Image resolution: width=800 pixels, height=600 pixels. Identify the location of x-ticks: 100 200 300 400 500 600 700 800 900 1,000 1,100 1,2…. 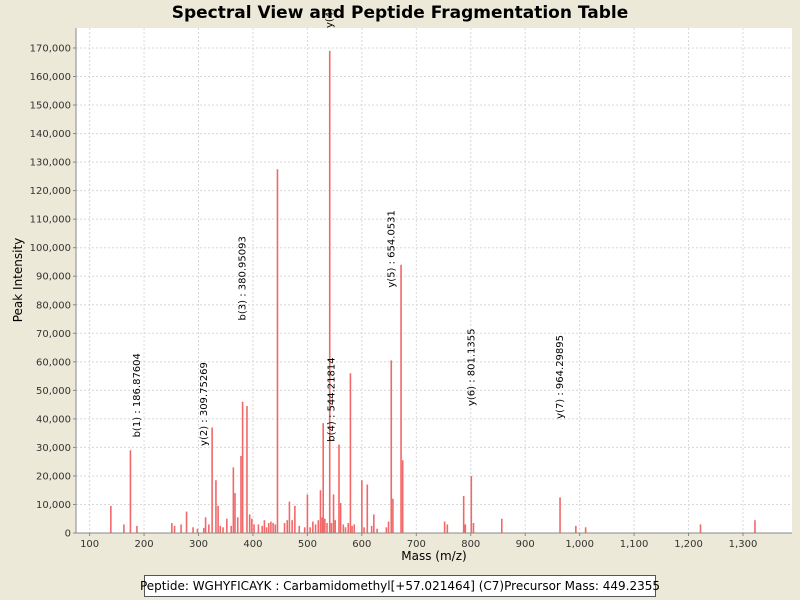
(418, 541).